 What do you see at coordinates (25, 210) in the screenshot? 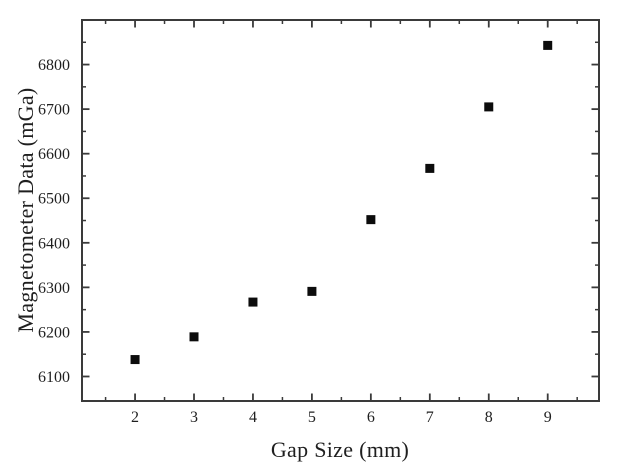
I see `y-axis-title: Magnetometer Data (mGa)` at bounding box center [25, 210].